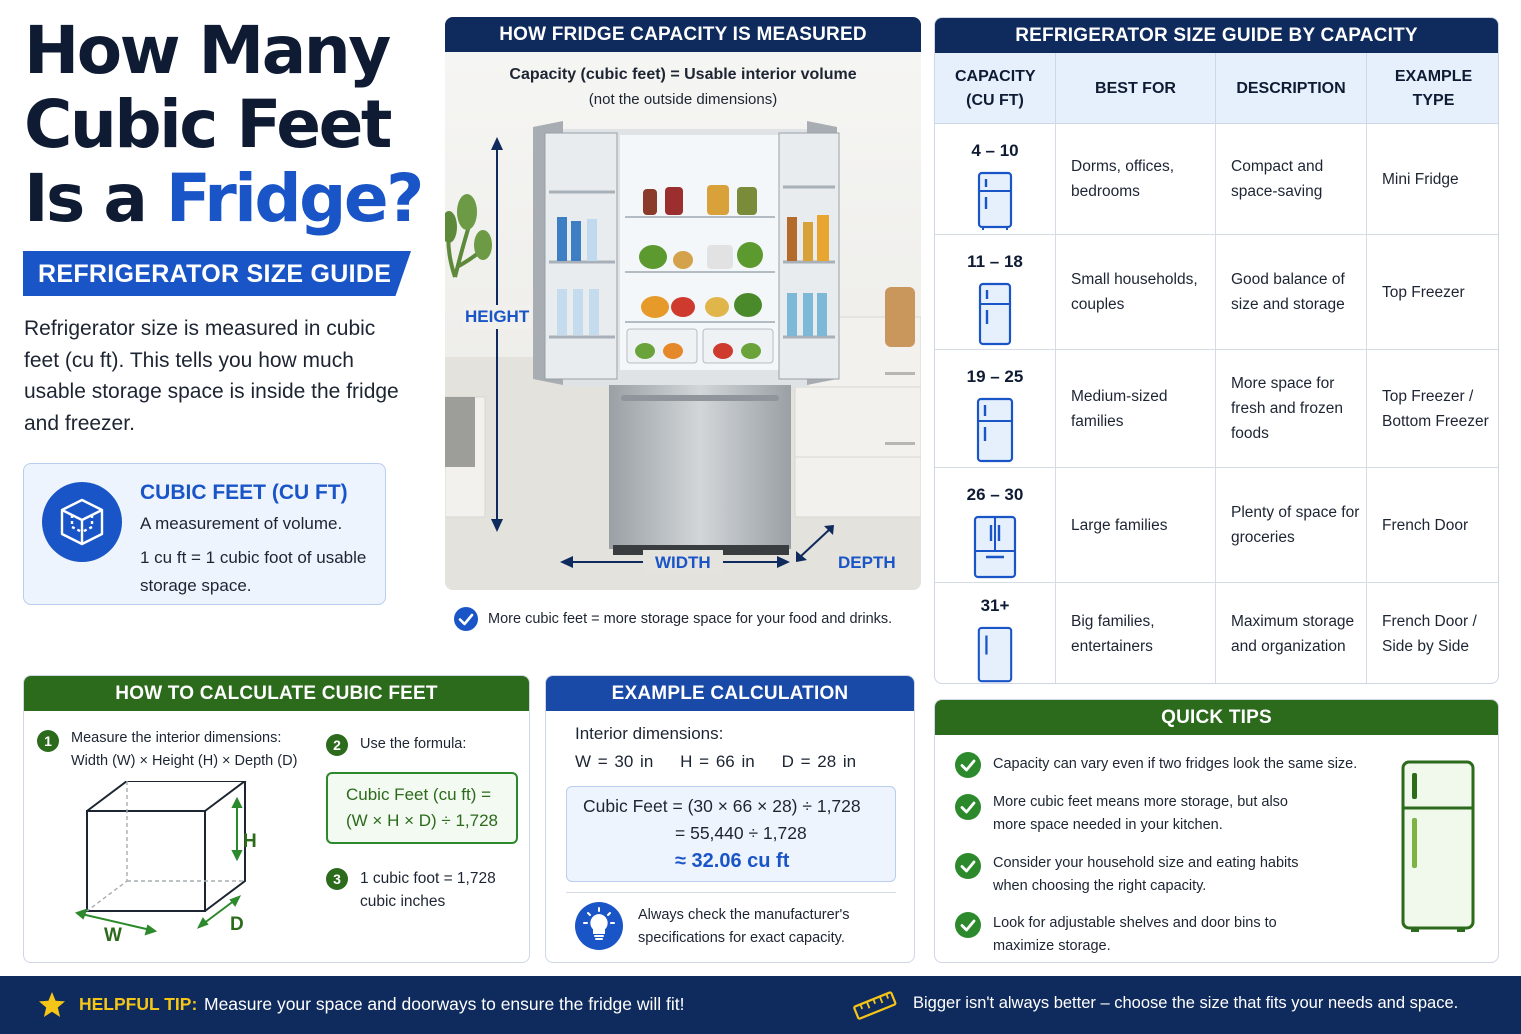  Describe the element at coordinates (1291, 408) in the screenshot. I see `description-cell: More space for fresh and frozen foods` at that location.